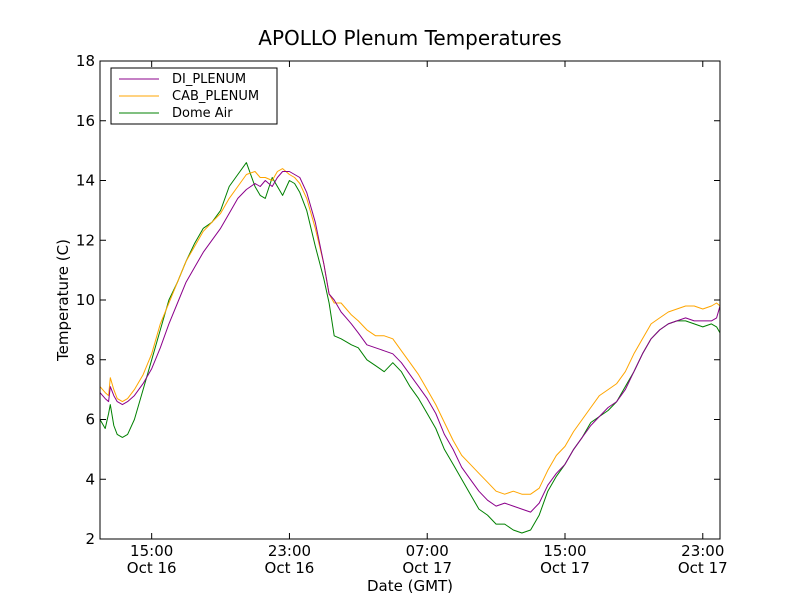  I want to click on chart-title: APOLLO Plenum Temperatures, so click(409, 38).